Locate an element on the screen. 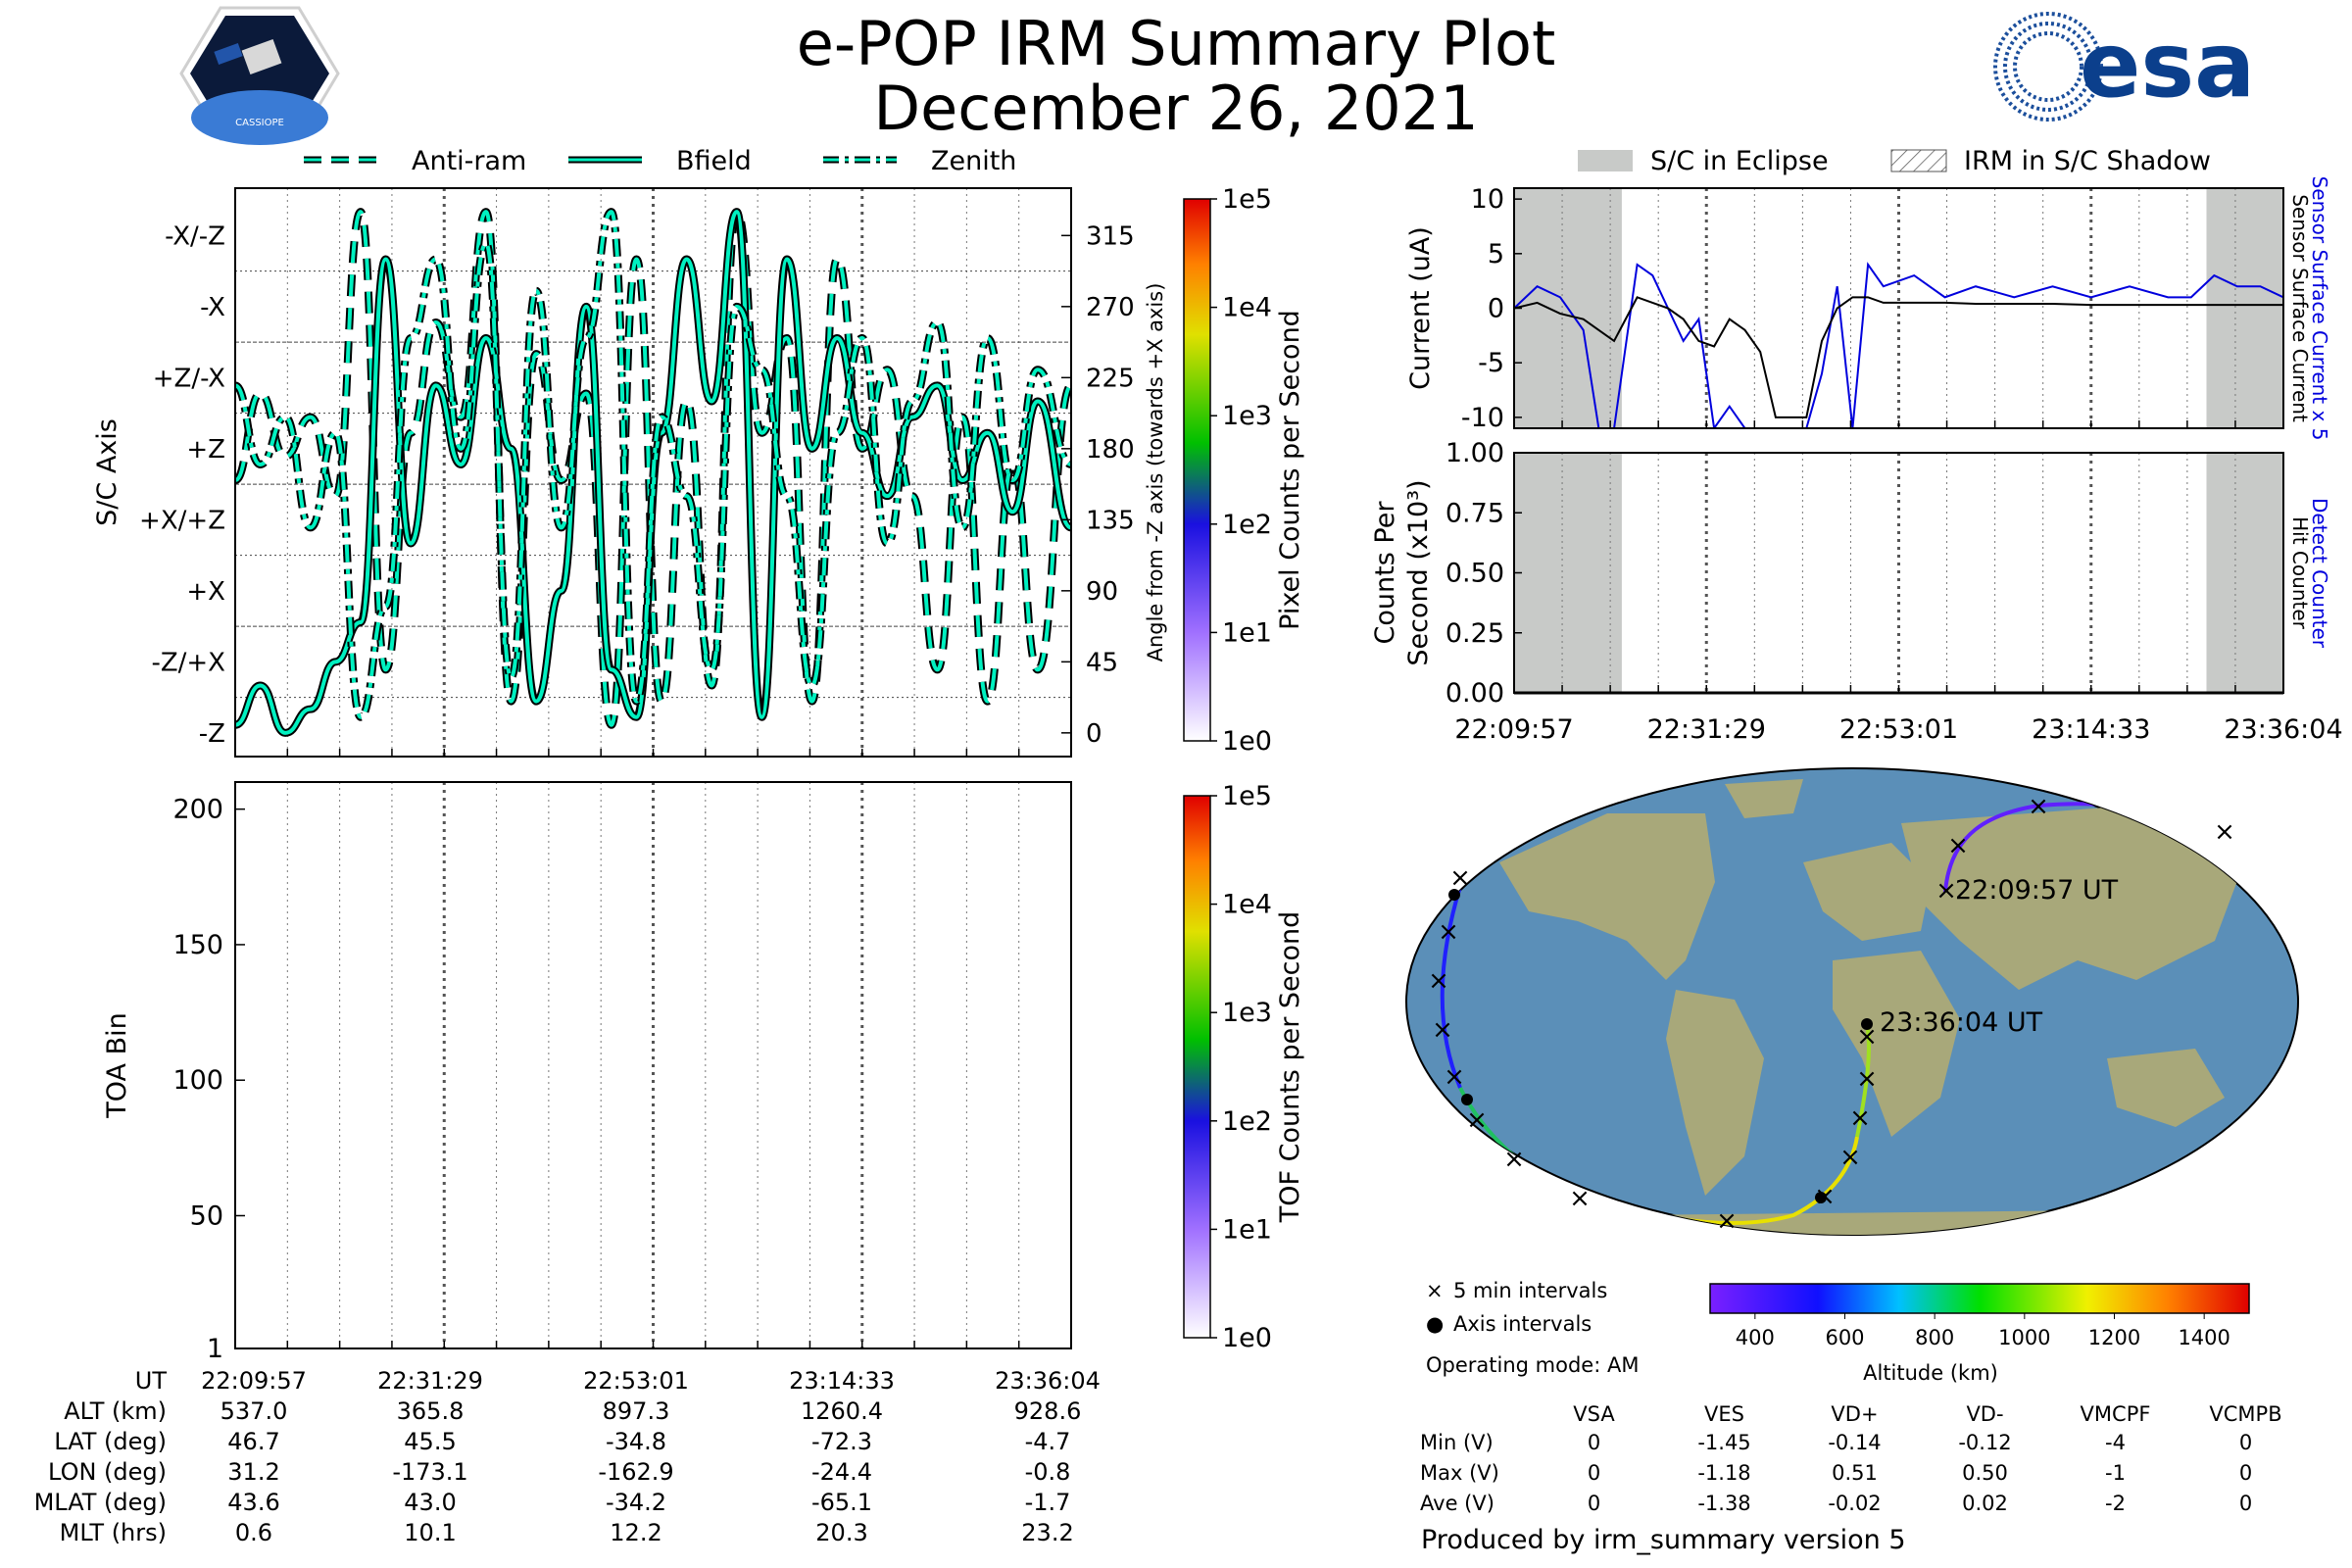 This screenshot has height=1568, width=2352. voltage-cell: -4 is located at coordinates (2115, 1442).